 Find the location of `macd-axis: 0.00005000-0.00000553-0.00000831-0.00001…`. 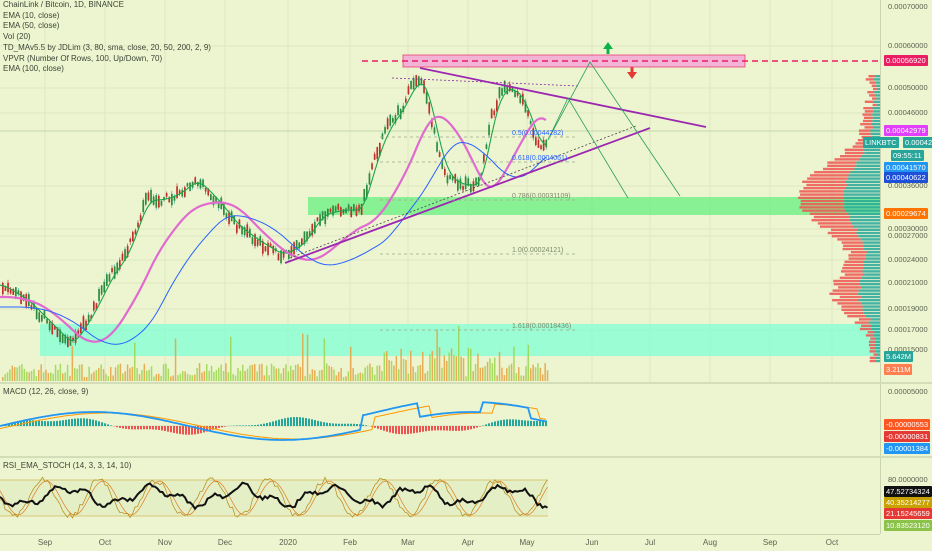

macd-axis: 0.00005000-0.00000553-0.00000831-0.00001… is located at coordinates (906, 420).